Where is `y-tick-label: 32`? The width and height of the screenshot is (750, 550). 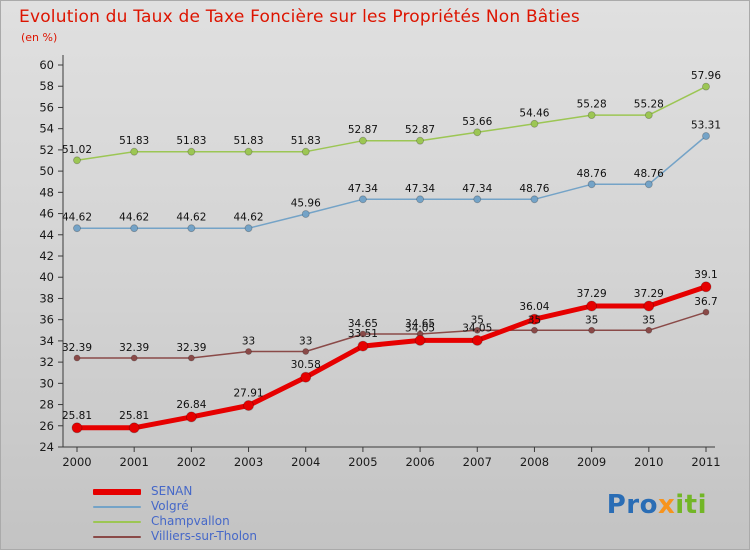
y-tick-label: 32 is located at coordinates (46, 362).